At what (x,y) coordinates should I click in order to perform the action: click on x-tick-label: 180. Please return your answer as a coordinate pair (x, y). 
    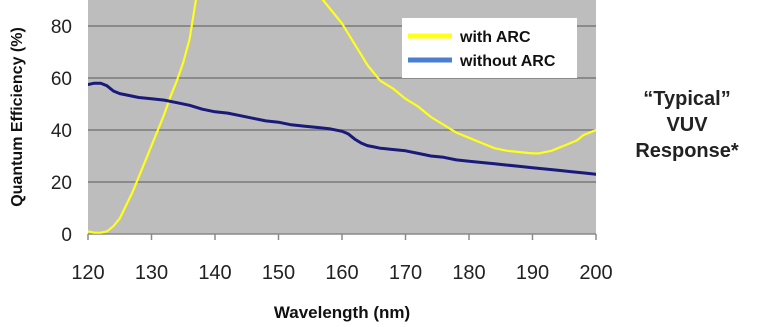
    Looking at the image, I should click on (468, 273).